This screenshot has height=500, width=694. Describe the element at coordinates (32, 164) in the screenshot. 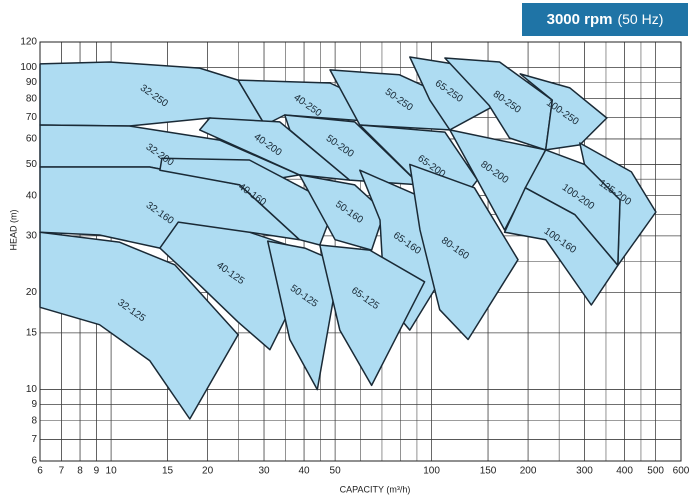

I see `y-tick-label: 50` at that location.